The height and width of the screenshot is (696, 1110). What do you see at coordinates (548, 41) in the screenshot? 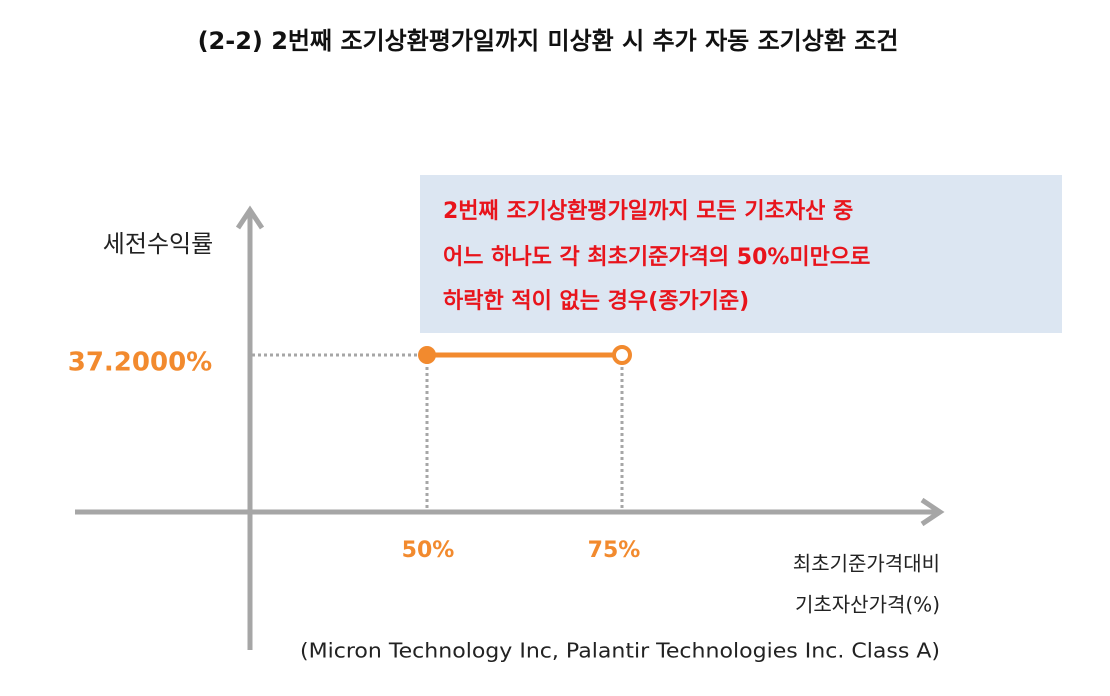
I see `title: (2-2) 2번째 조기상환평가일까지 미상환 시 추가 자동 조기상환 조건` at bounding box center [548, 41].